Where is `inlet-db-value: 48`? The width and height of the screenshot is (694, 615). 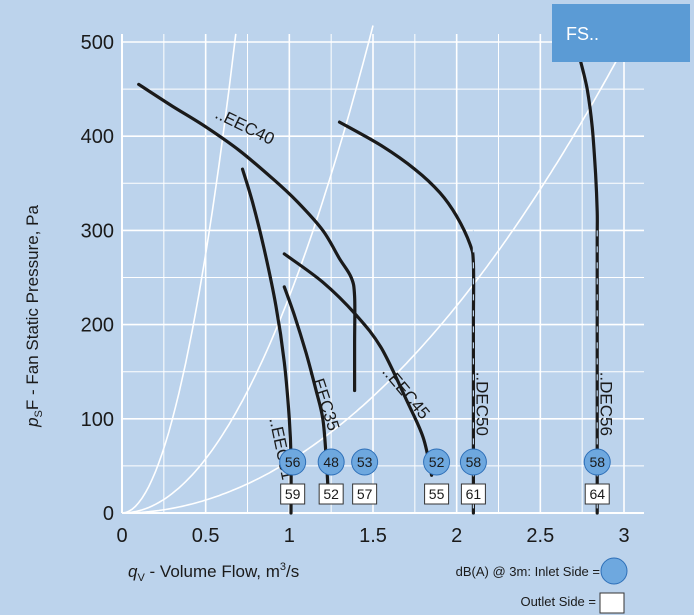 inlet-db-value: 48 is located at coordinates (331, 462).